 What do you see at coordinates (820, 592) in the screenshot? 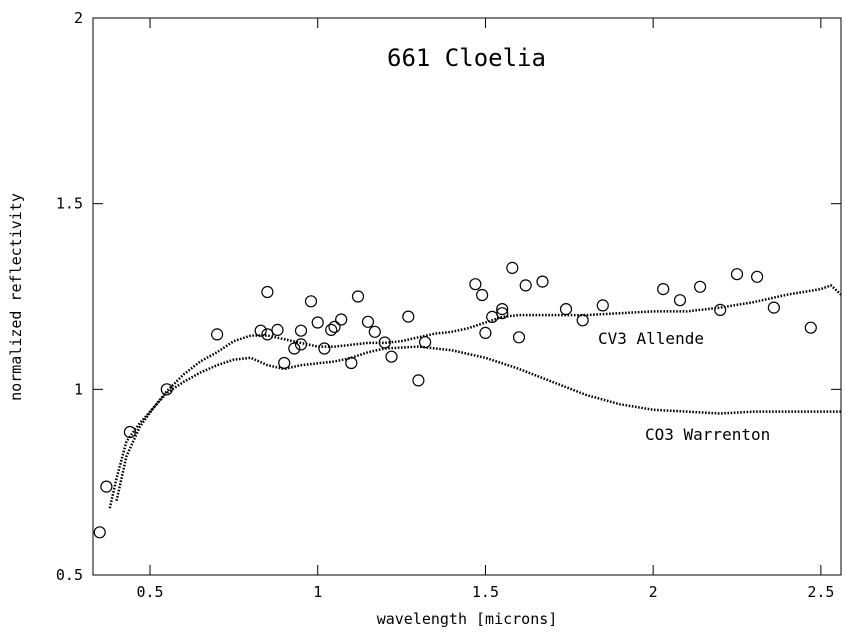
I see `x-tick-label: 2.5` at bounding box center [820, 592].